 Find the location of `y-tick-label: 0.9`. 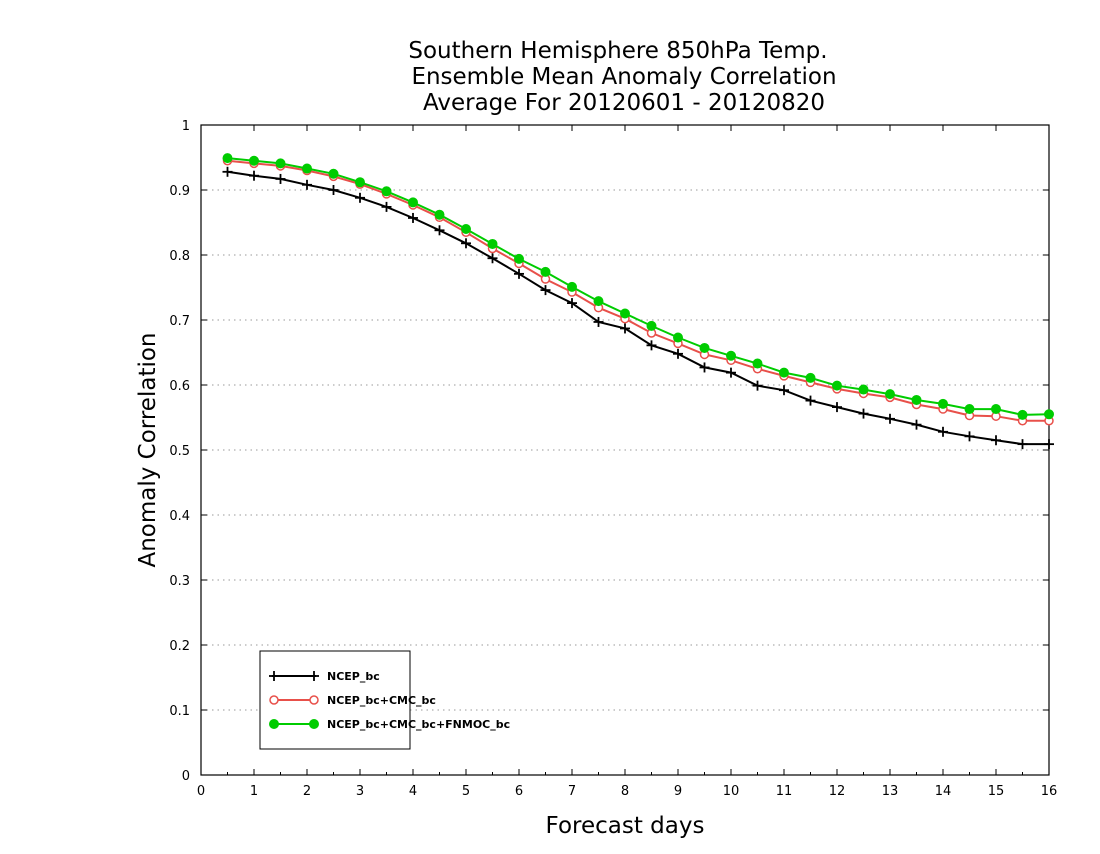

y-tick-label: 0.9 is located at coordinates (179, 191).